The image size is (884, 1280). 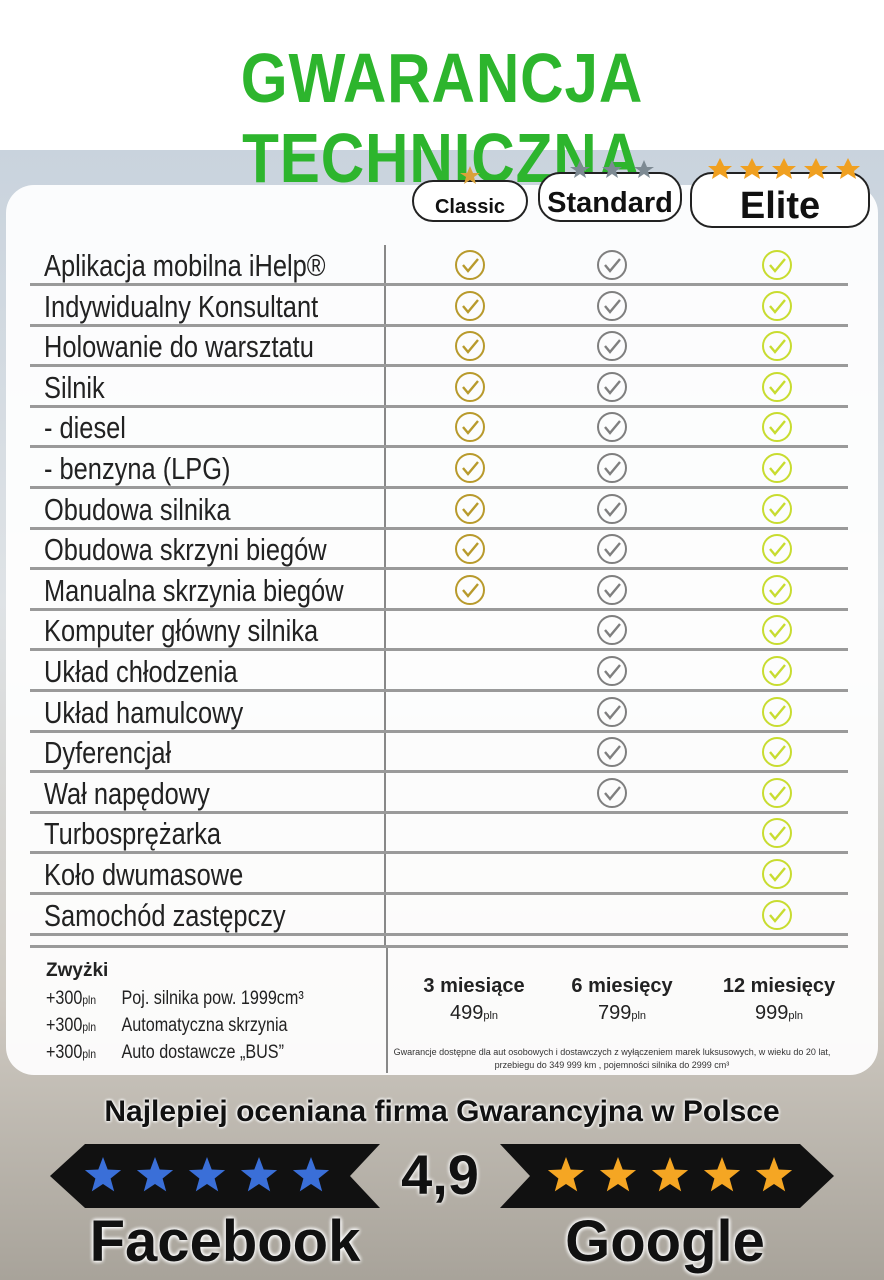 I want to click on divider, so click(x=439, y=946).